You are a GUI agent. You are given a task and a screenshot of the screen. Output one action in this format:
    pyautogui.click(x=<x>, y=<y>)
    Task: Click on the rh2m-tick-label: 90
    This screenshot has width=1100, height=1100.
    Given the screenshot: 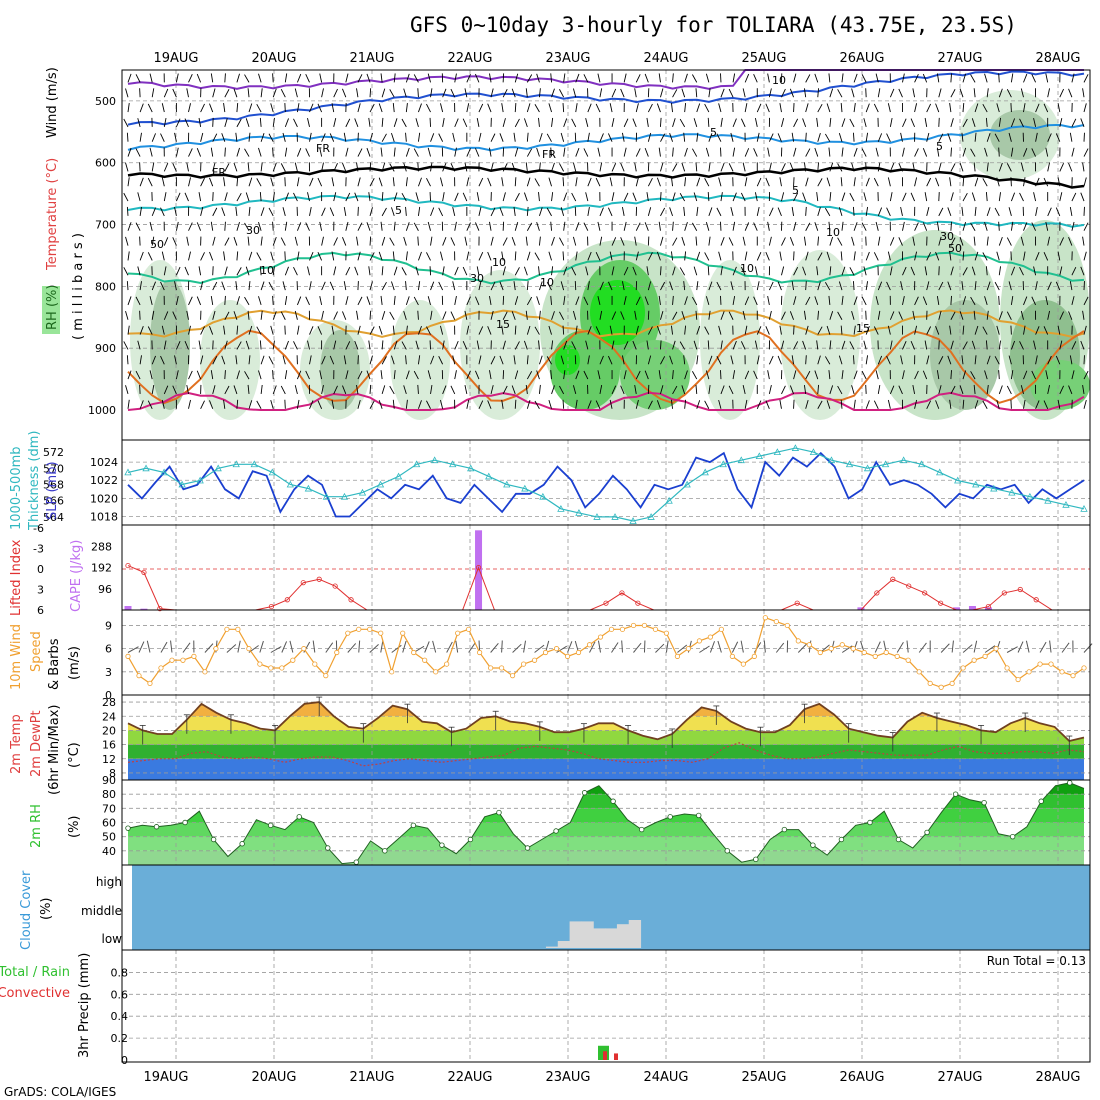 What is the action you would take?
    pyautogui.click(x=109, y=780)
    